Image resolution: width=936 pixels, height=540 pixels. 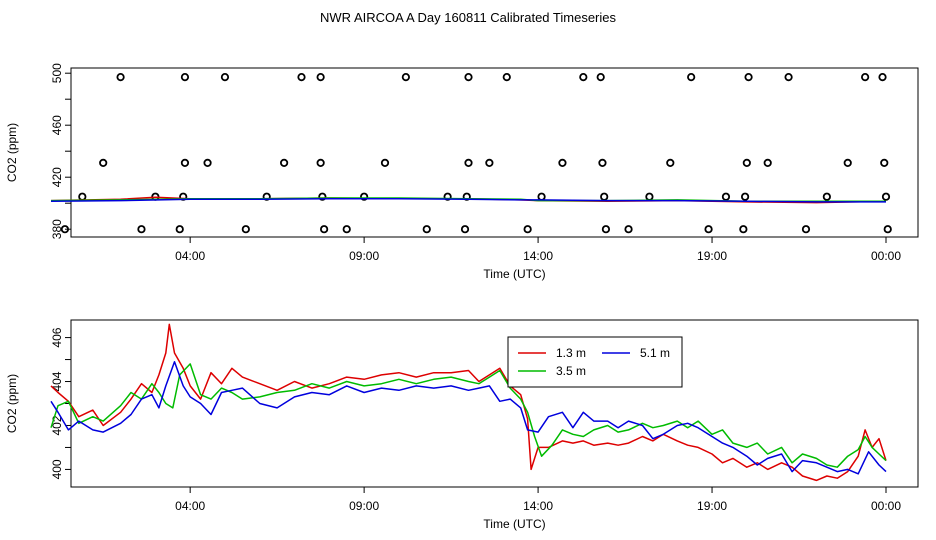 I want to click on y-tick-label: 500, so click(x=57, y=73).